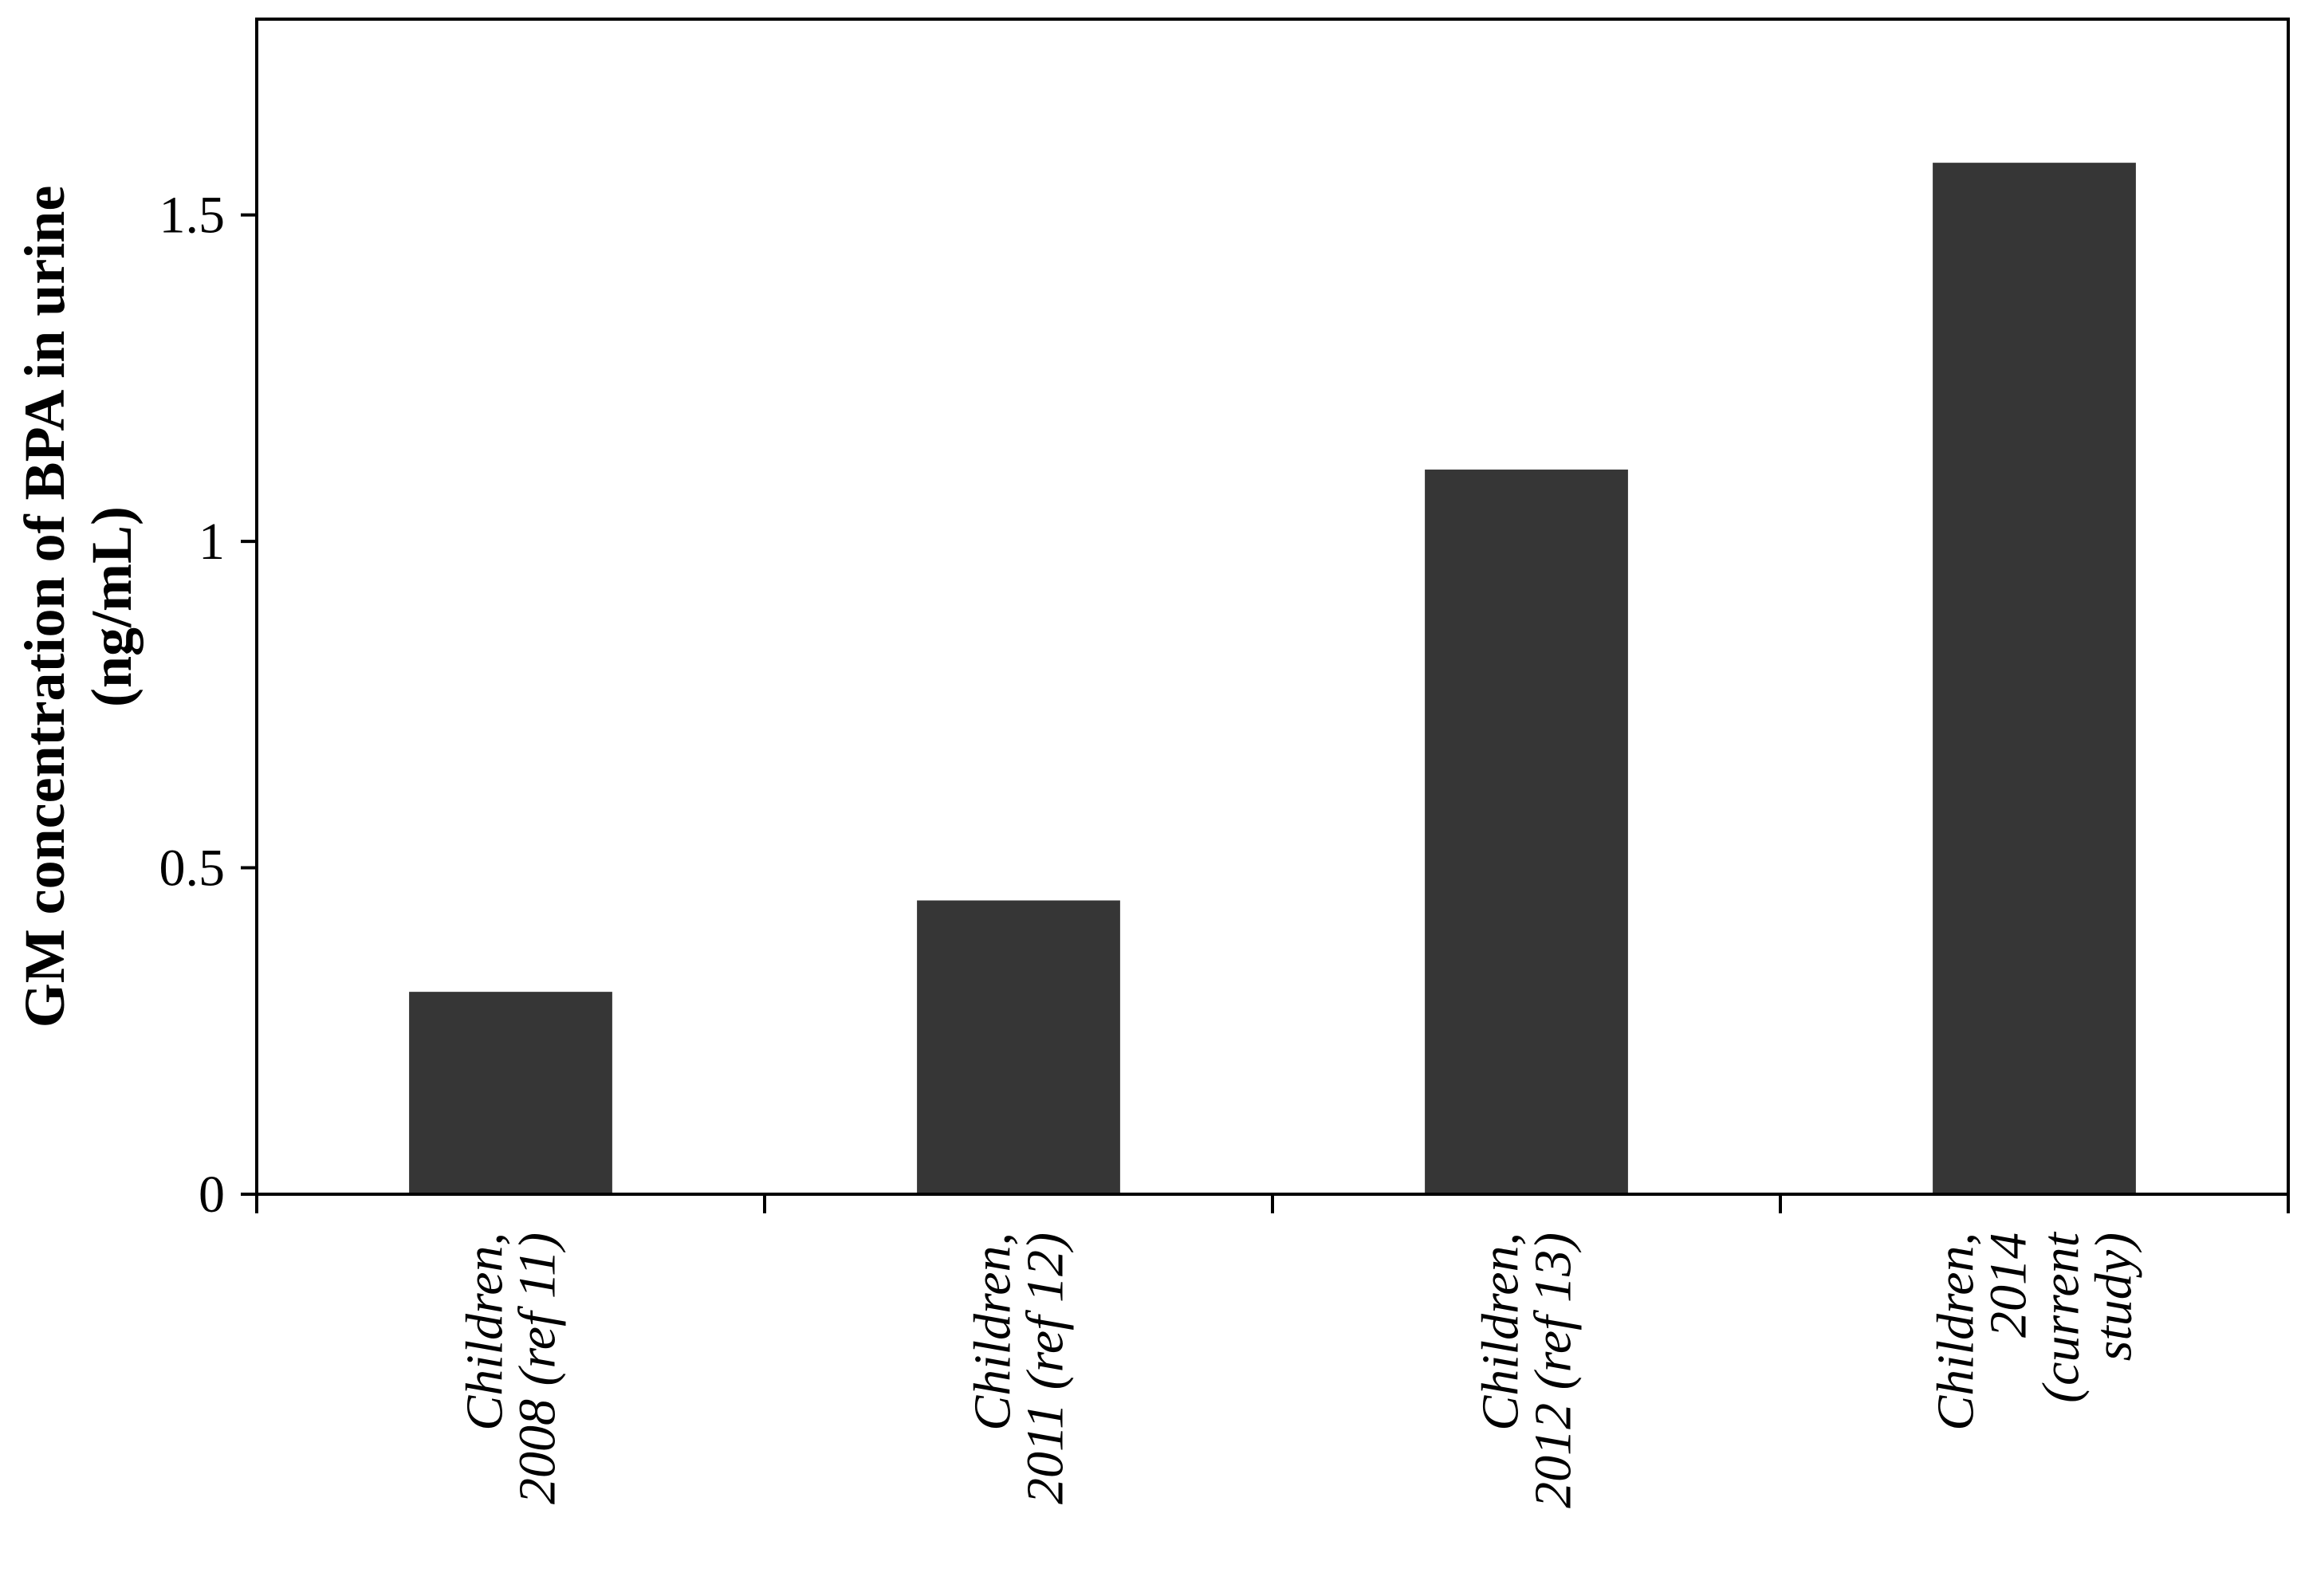 The width and height of the screenshot is (2301, 1596). I want to click on x-category-label: (current, so click(2061, 1316).